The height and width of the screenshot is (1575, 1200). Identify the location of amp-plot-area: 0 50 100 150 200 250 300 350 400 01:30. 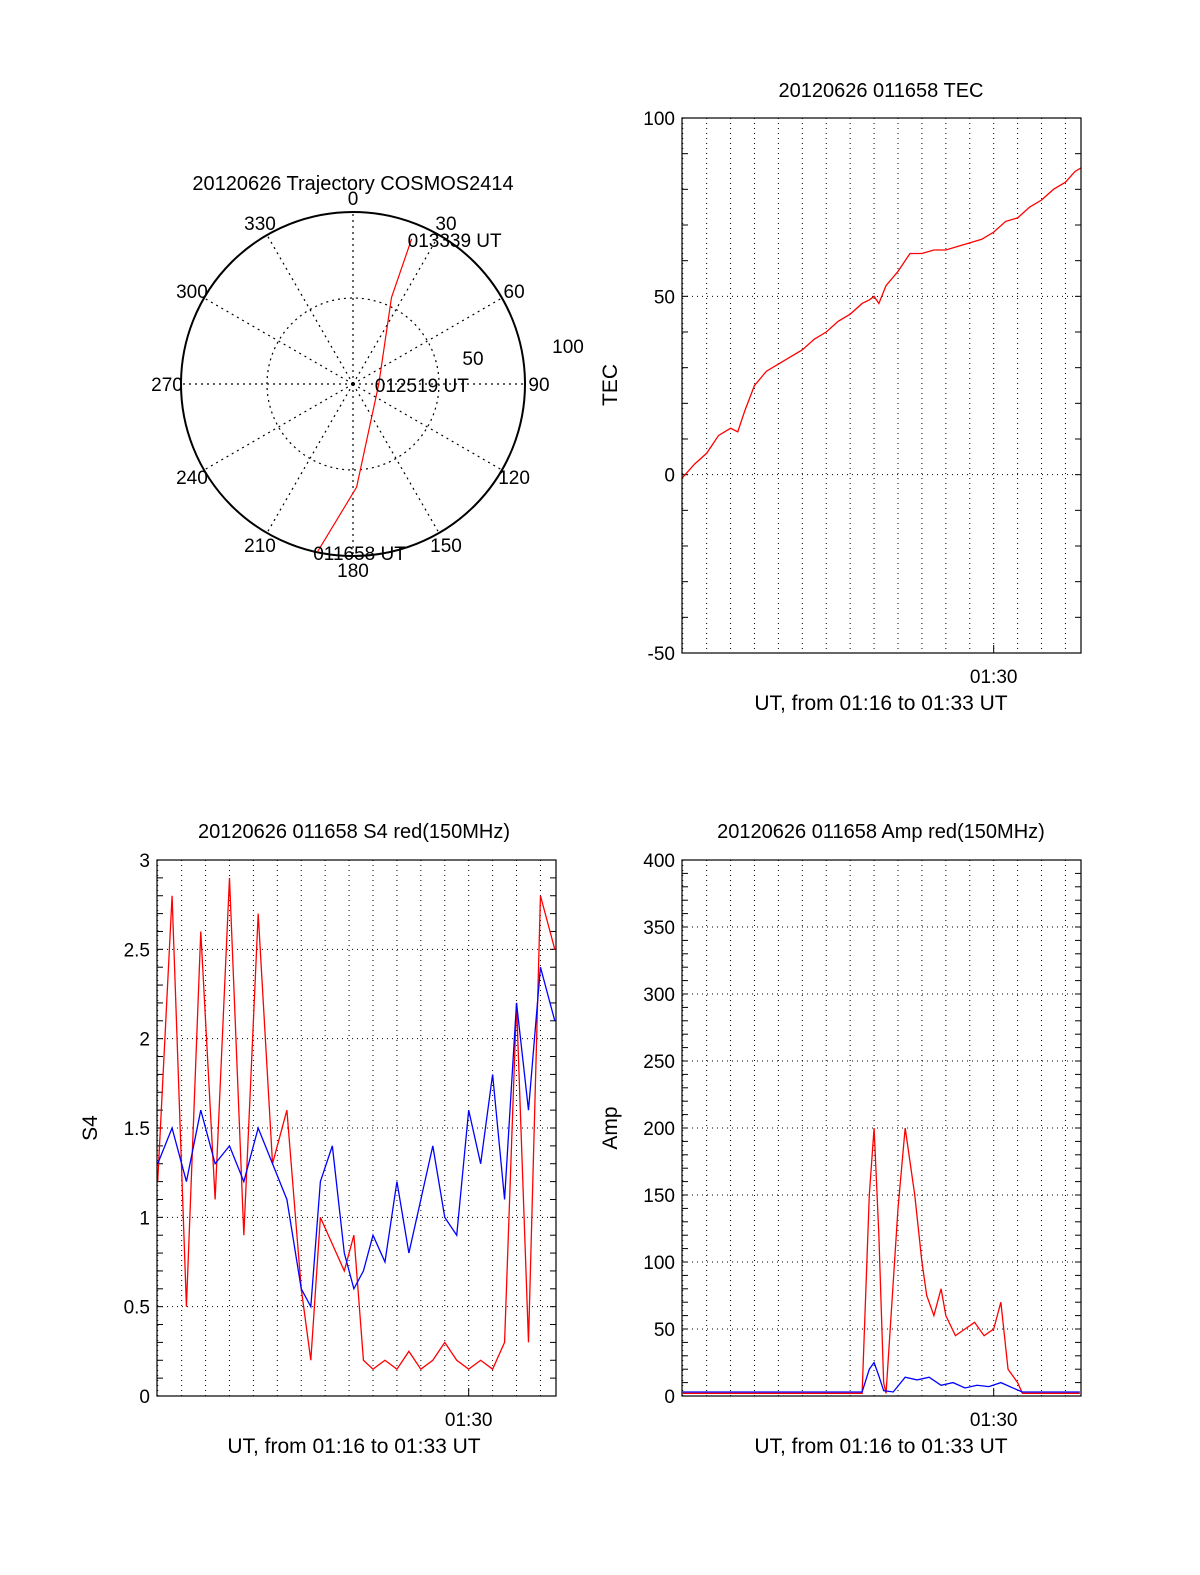
(862, 1141).